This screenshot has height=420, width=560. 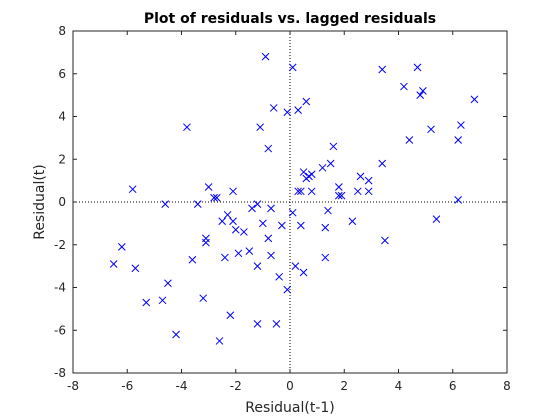 What do you see at coordinates (62, 159) in the screenshot?
I see `y-tick-label: 2` at bounding box center [62, 159].